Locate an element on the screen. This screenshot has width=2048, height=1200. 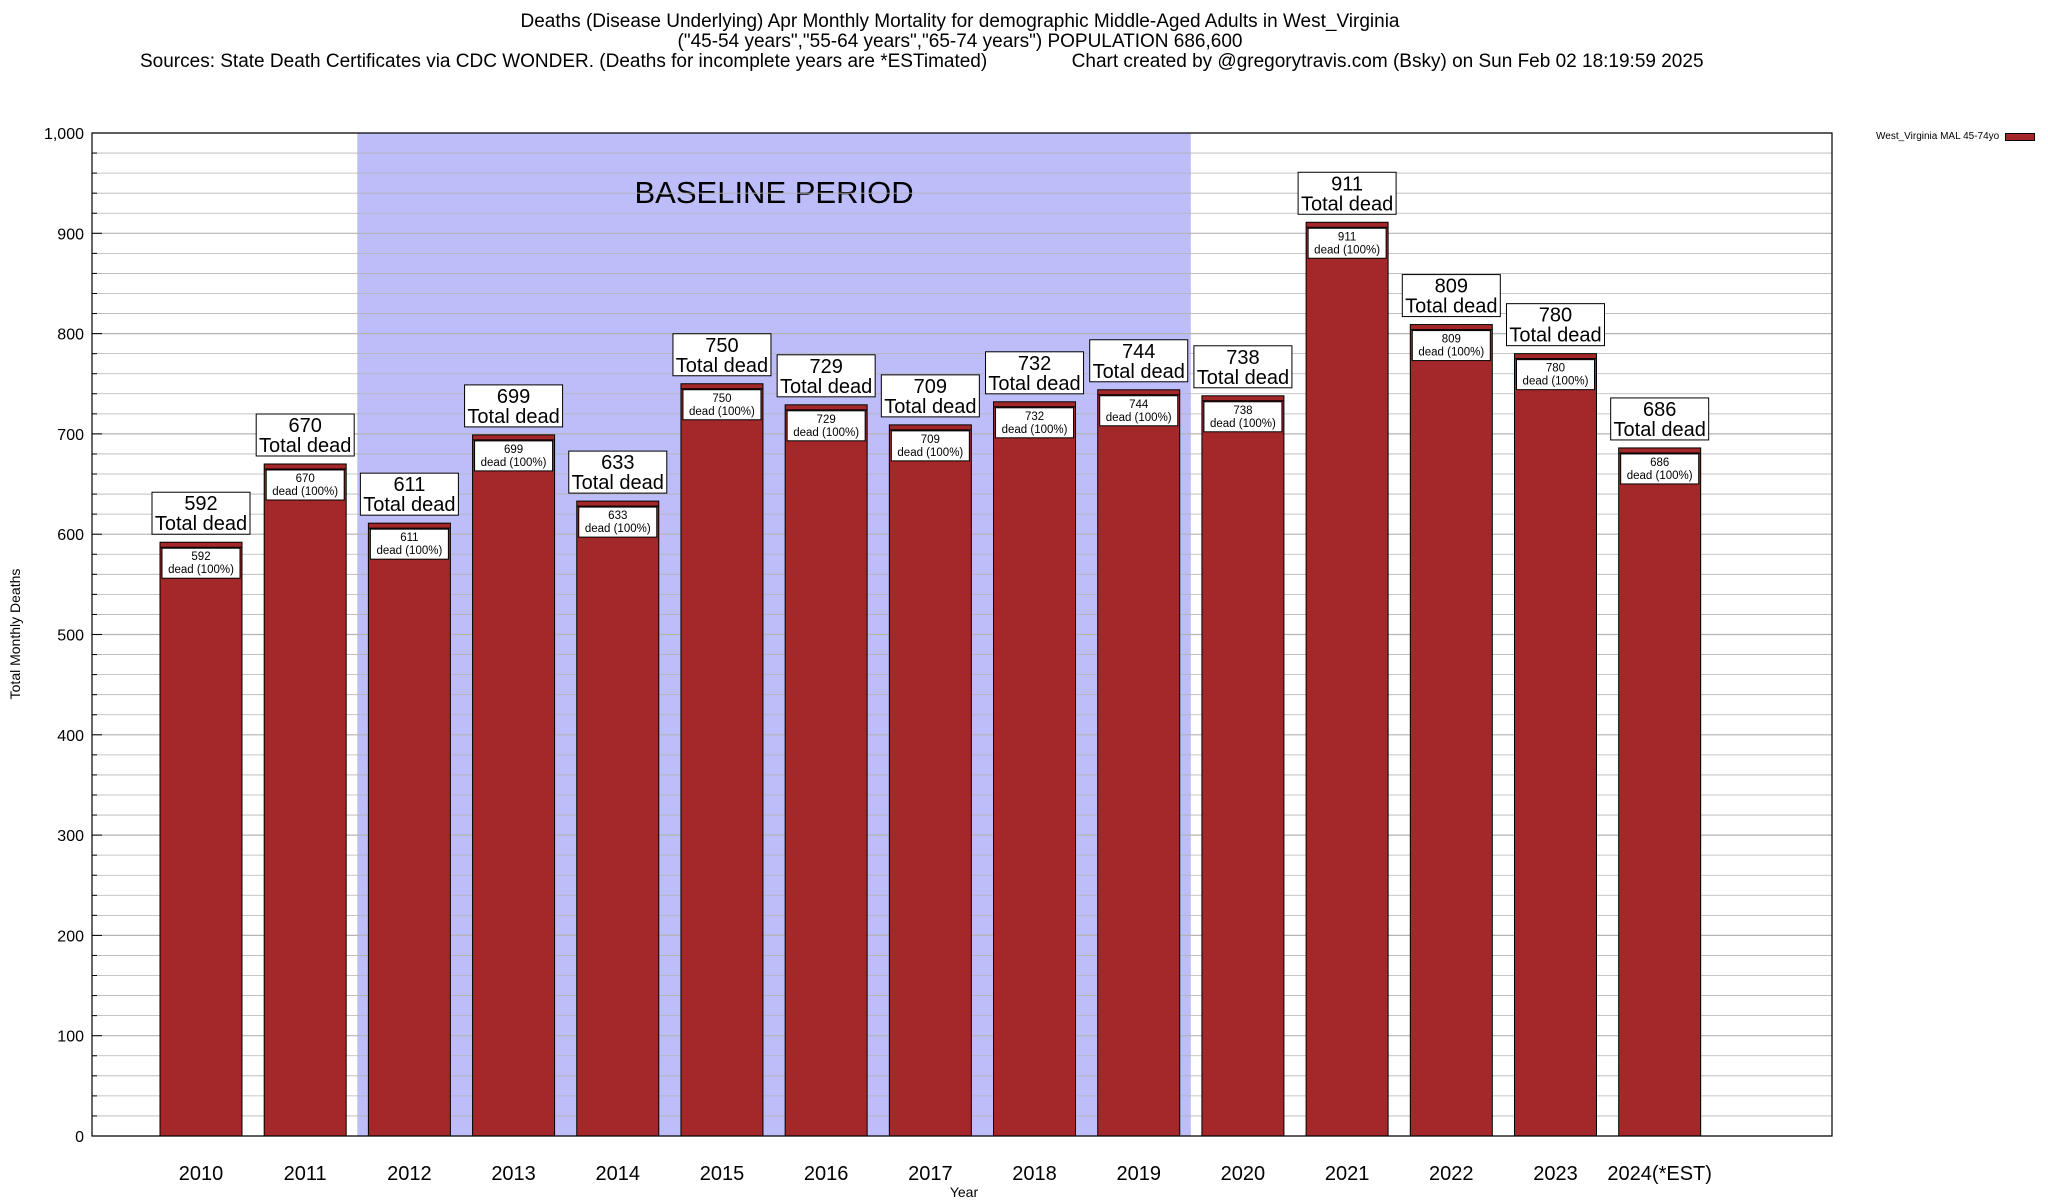
y-tick-label: 800 is located at coordinates (70, 335).